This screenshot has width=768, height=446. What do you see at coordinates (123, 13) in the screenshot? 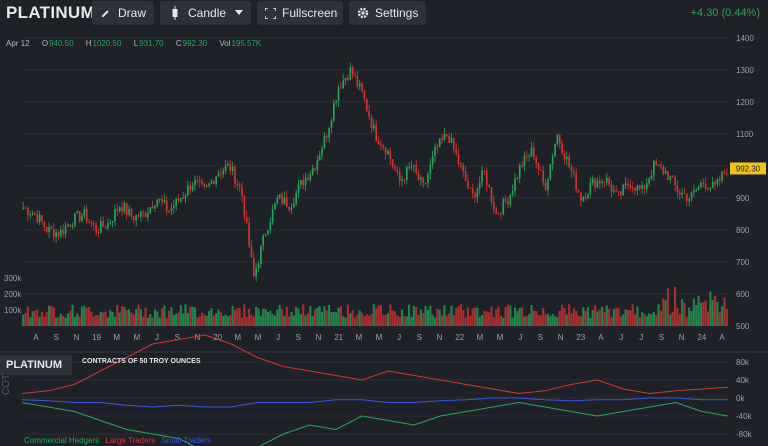
I see `draw-button: Draw` at bounding box center [123, 13].